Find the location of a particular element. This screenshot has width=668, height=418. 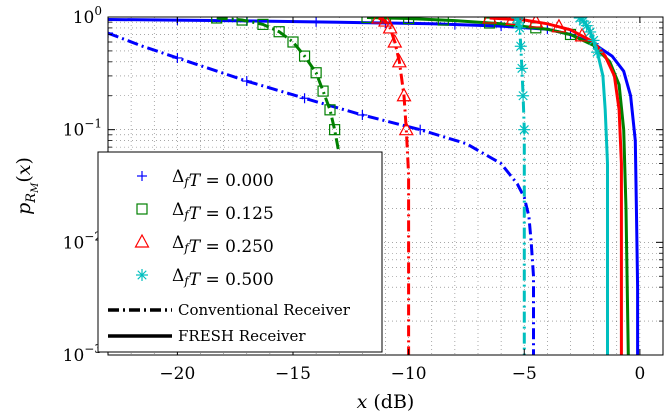

y-tick-label: 10⁻³ is located at coordinates (82, 354).